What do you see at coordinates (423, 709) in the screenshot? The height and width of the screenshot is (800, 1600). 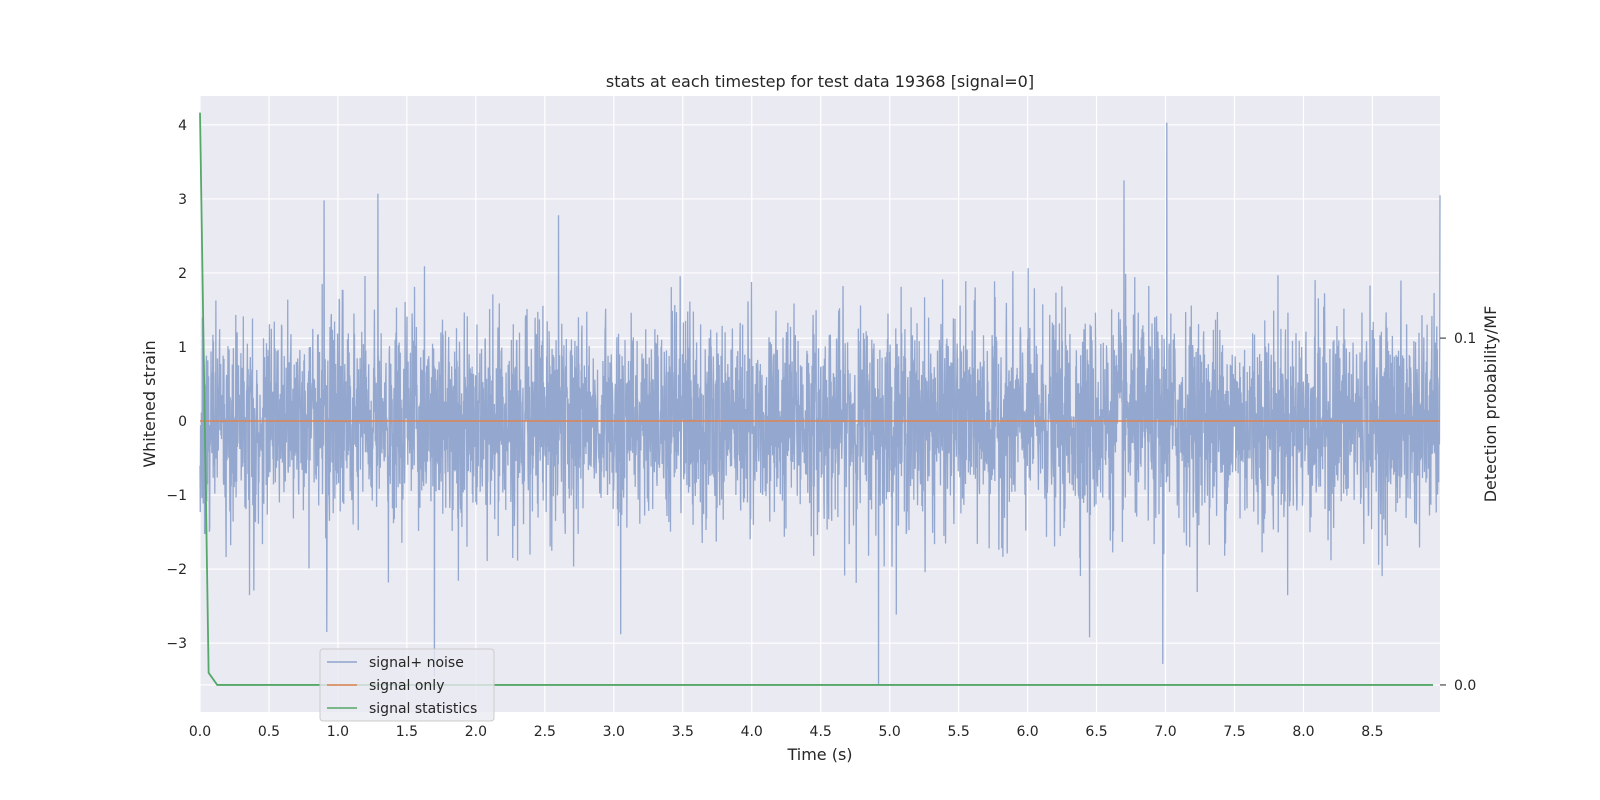 I see `legend-label-signal-statistics: signal statistics` at bounding box center [423, 709].